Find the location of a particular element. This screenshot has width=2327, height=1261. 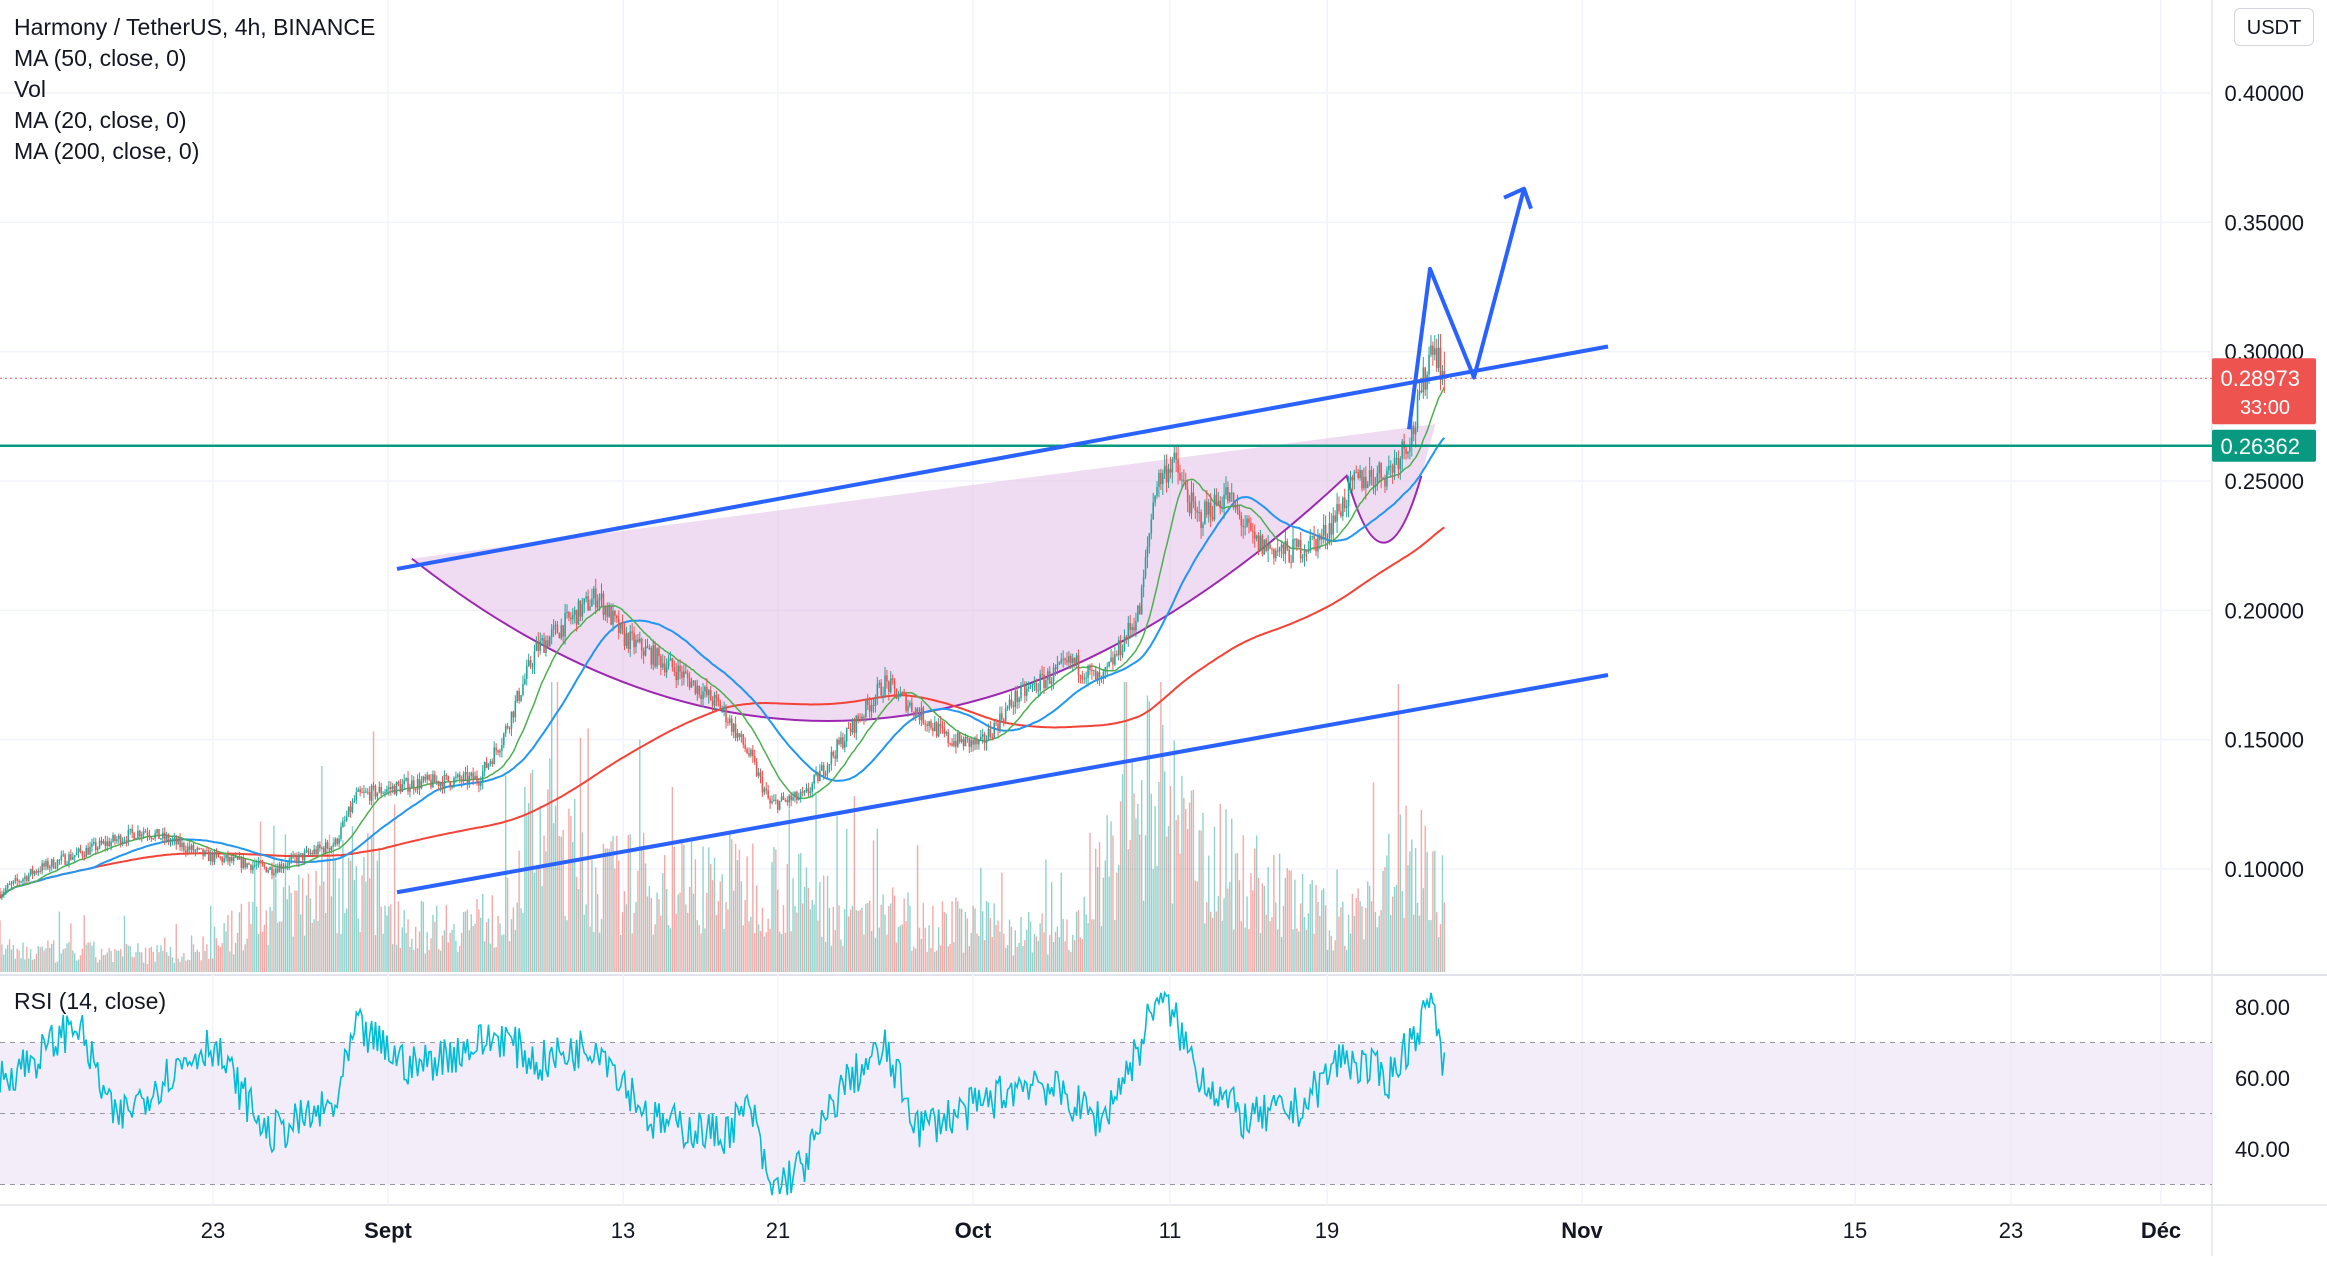

chart-title: Harmony / TetherUS, 4h, BINANCE is located at coordinates (195, 27).